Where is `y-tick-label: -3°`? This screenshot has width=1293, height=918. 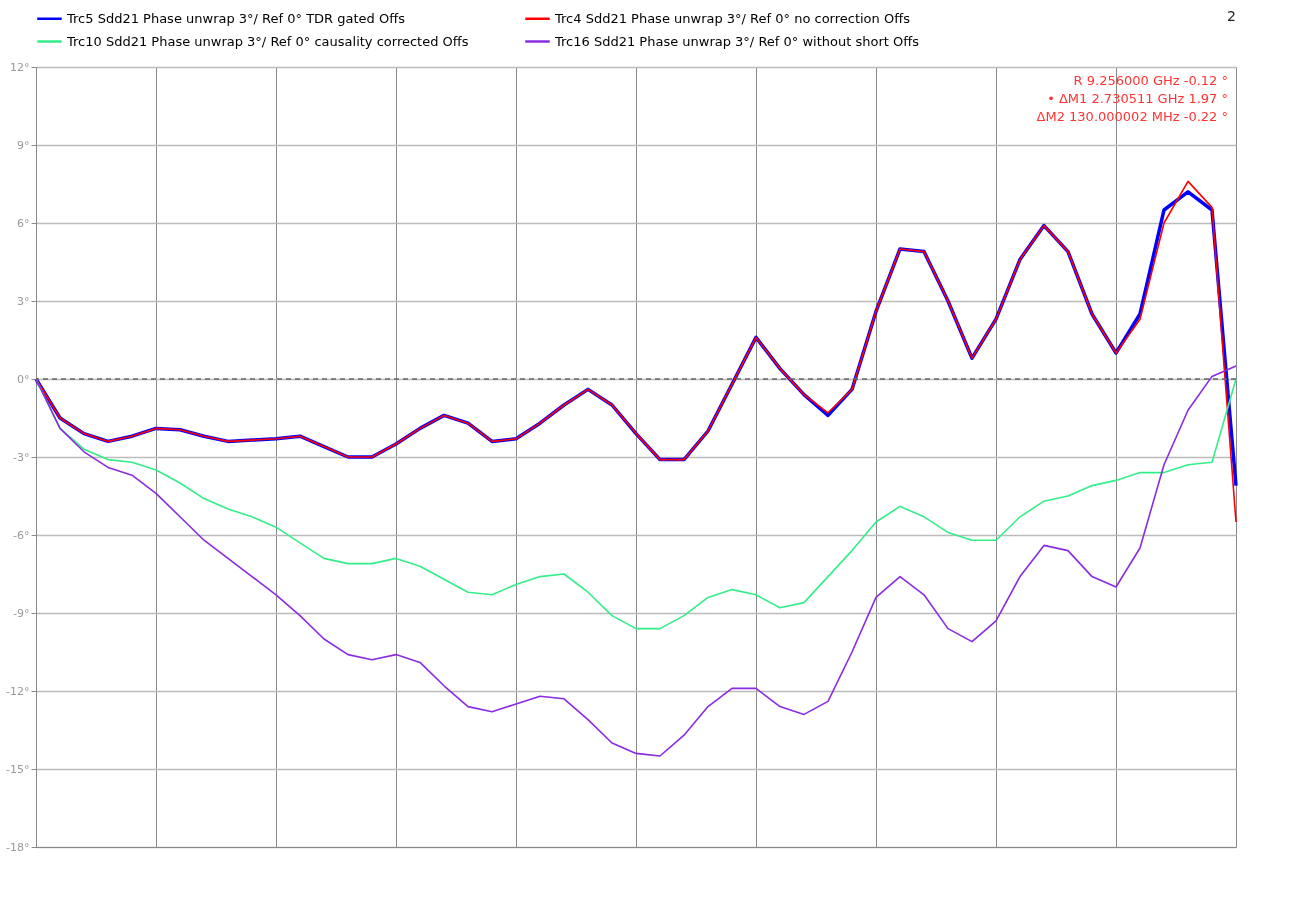 y-tick-label: -3° is located at coordinates (21, 457).